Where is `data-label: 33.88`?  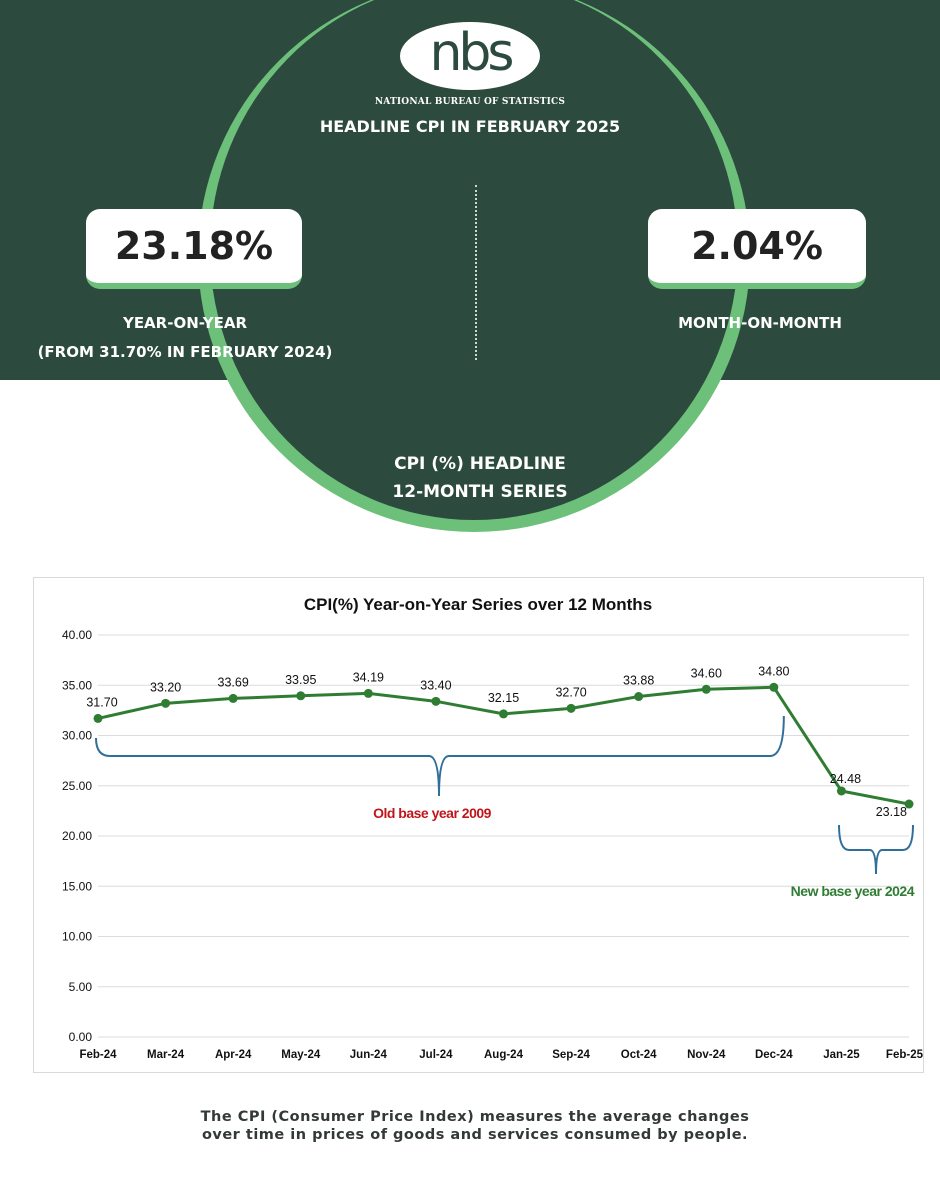 data-label: 33.88 is located at coordinates (638, 681).